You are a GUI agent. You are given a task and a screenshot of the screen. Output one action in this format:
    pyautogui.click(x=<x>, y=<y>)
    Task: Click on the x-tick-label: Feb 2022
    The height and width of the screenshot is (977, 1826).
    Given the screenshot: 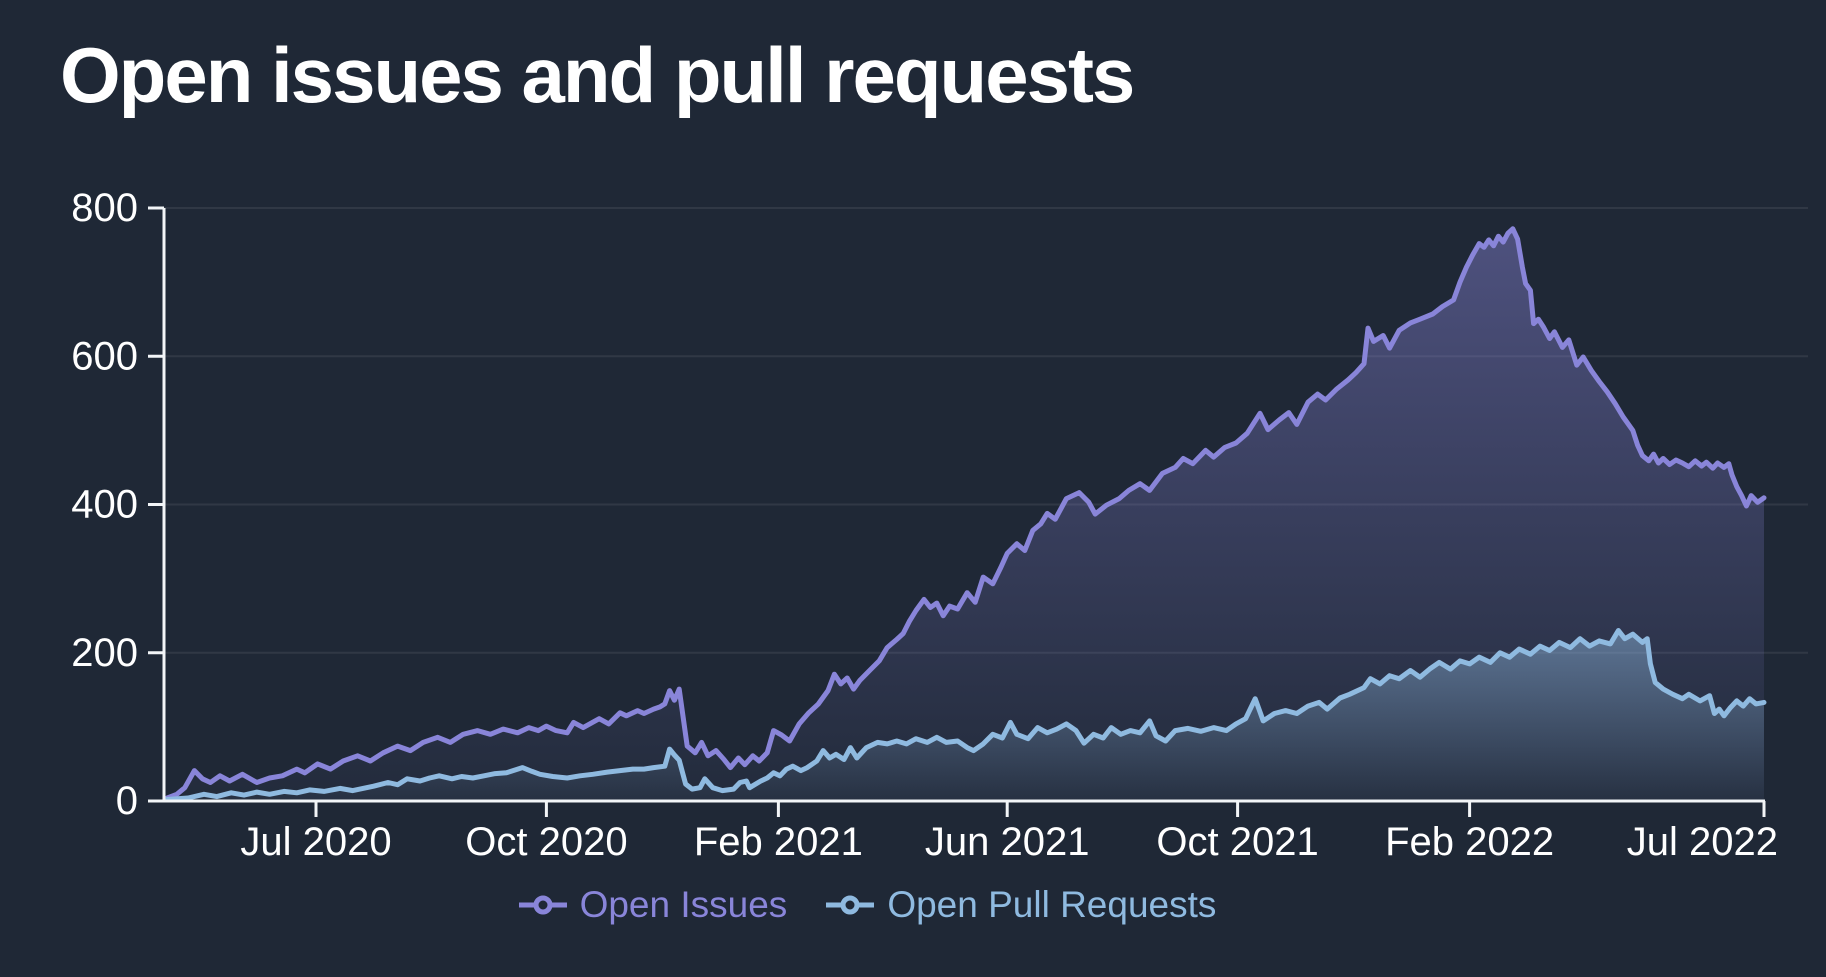 What is the action you would take?
    pyautogui.click(x=1469, y=842)
    